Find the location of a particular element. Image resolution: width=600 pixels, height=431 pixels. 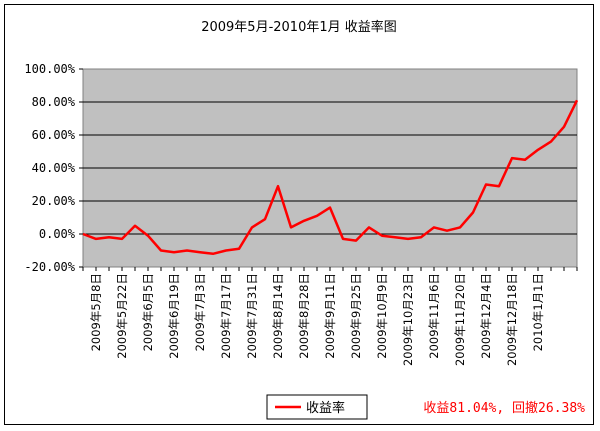

x-tick-label: 2009年9月11日 is located at coordinates (330, 316).